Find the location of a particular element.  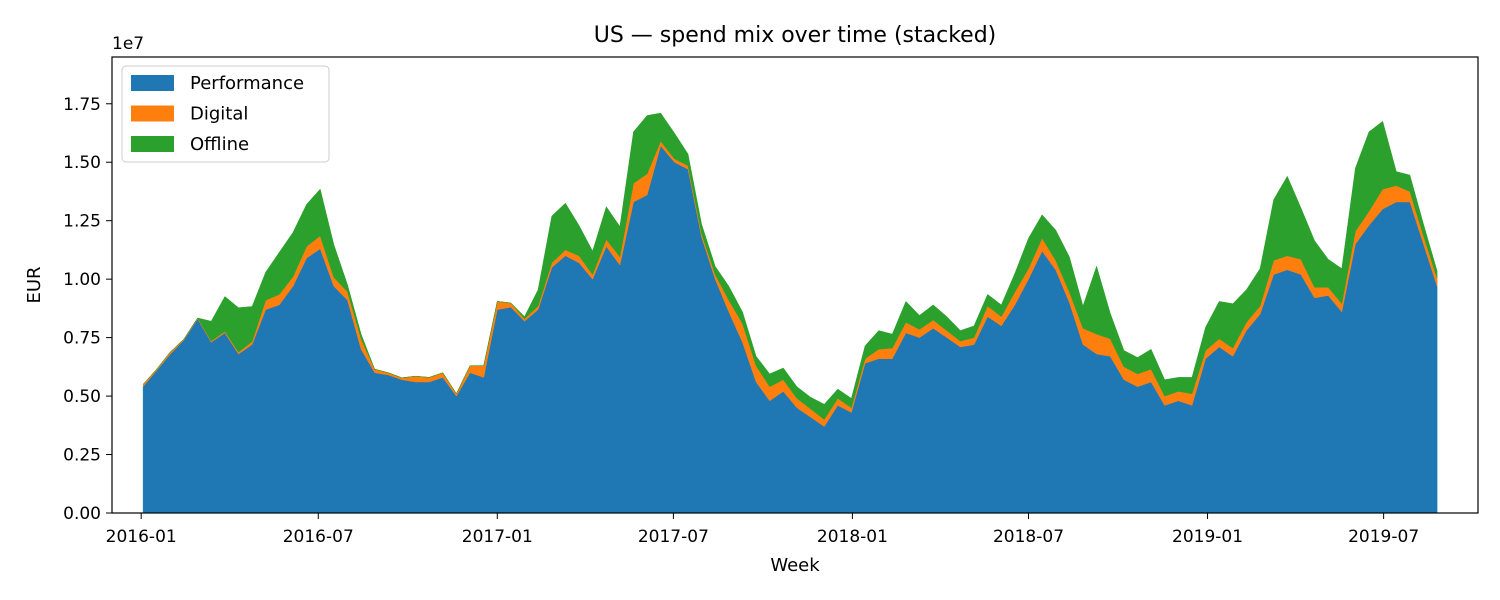

y-tick-label: 0.00 is located at coordinates (82, 514).